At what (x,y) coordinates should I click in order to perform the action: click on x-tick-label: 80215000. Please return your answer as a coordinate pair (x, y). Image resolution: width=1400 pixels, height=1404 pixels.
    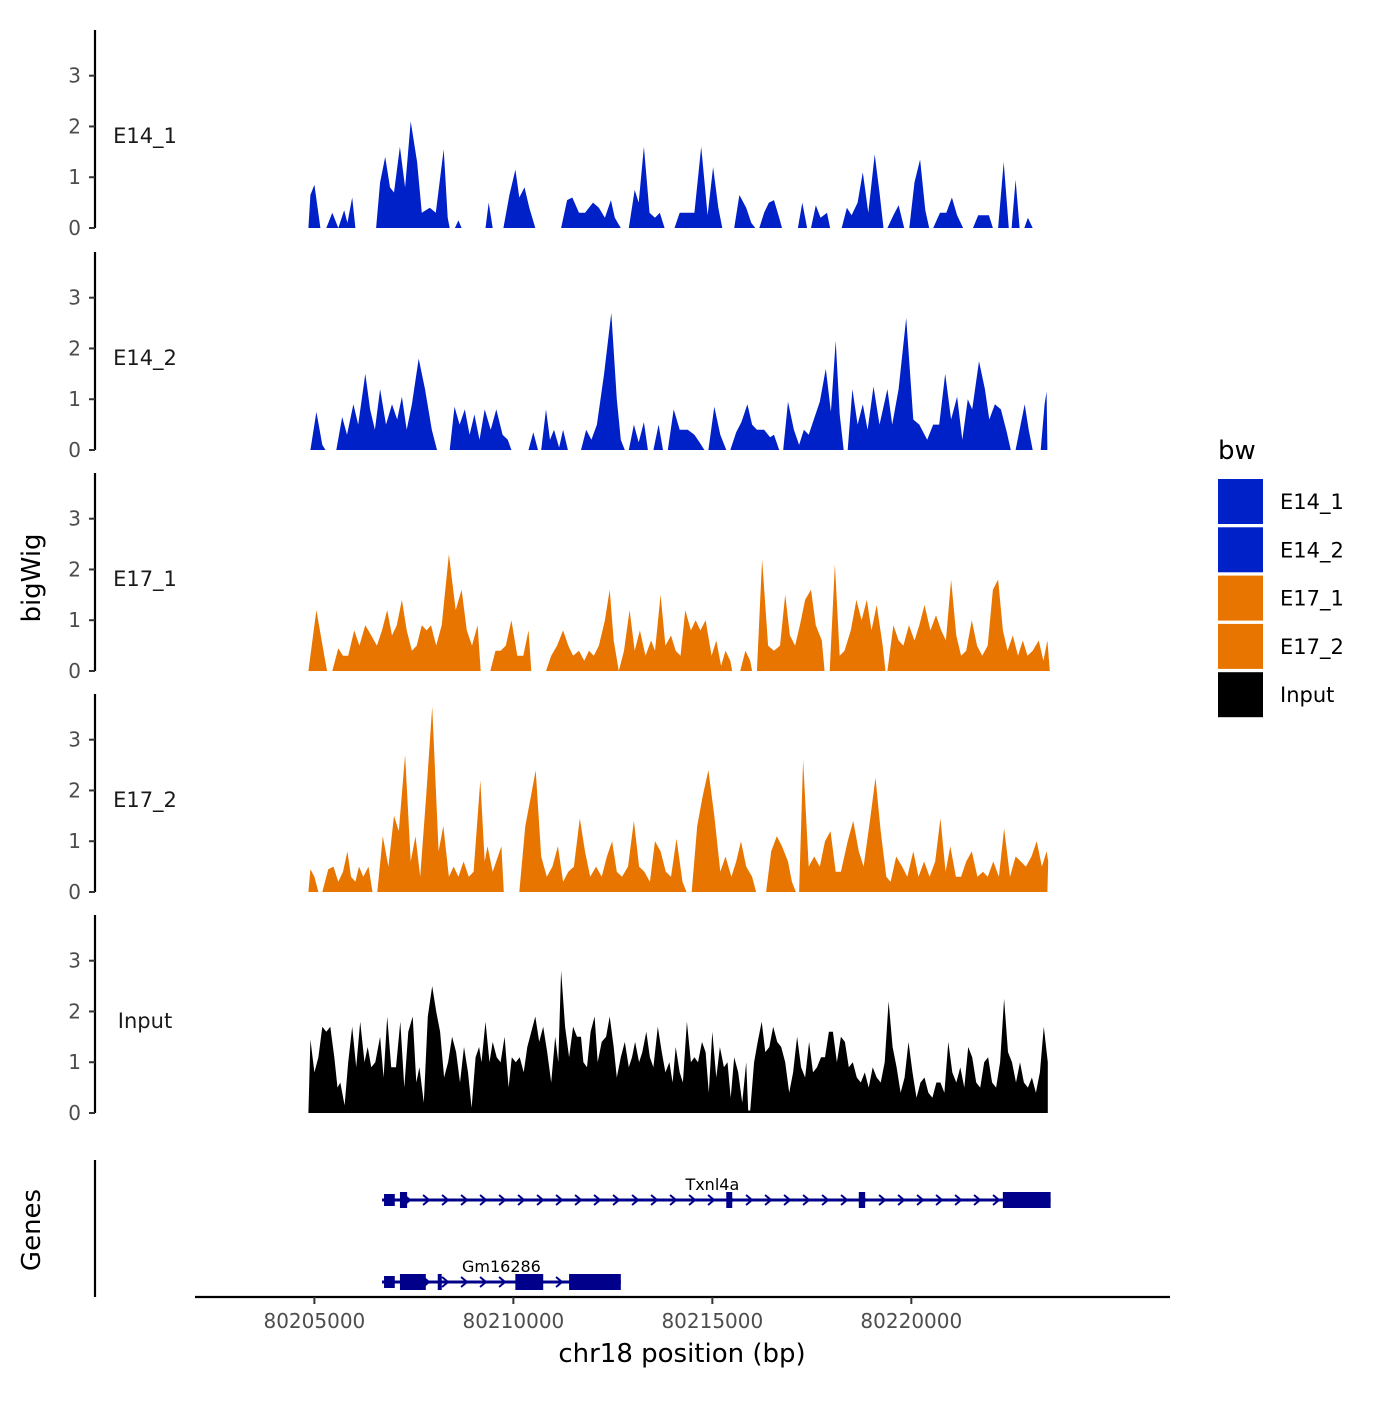
    Looking at the image, I should click on (712, 1321).